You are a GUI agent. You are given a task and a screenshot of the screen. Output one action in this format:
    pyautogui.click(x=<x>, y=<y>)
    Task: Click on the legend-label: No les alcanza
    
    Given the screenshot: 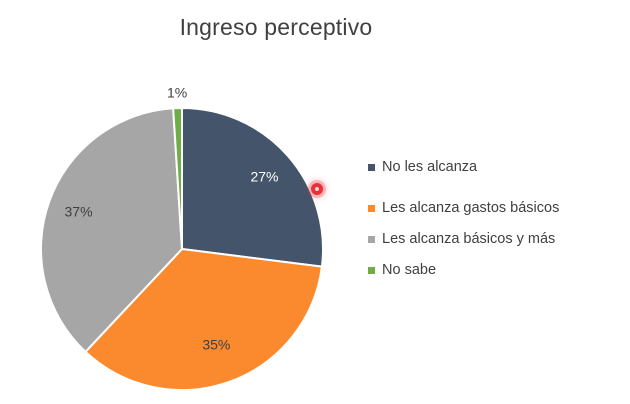 What is the action you would take?
    pyautogui.click(x=430, y=167)
    